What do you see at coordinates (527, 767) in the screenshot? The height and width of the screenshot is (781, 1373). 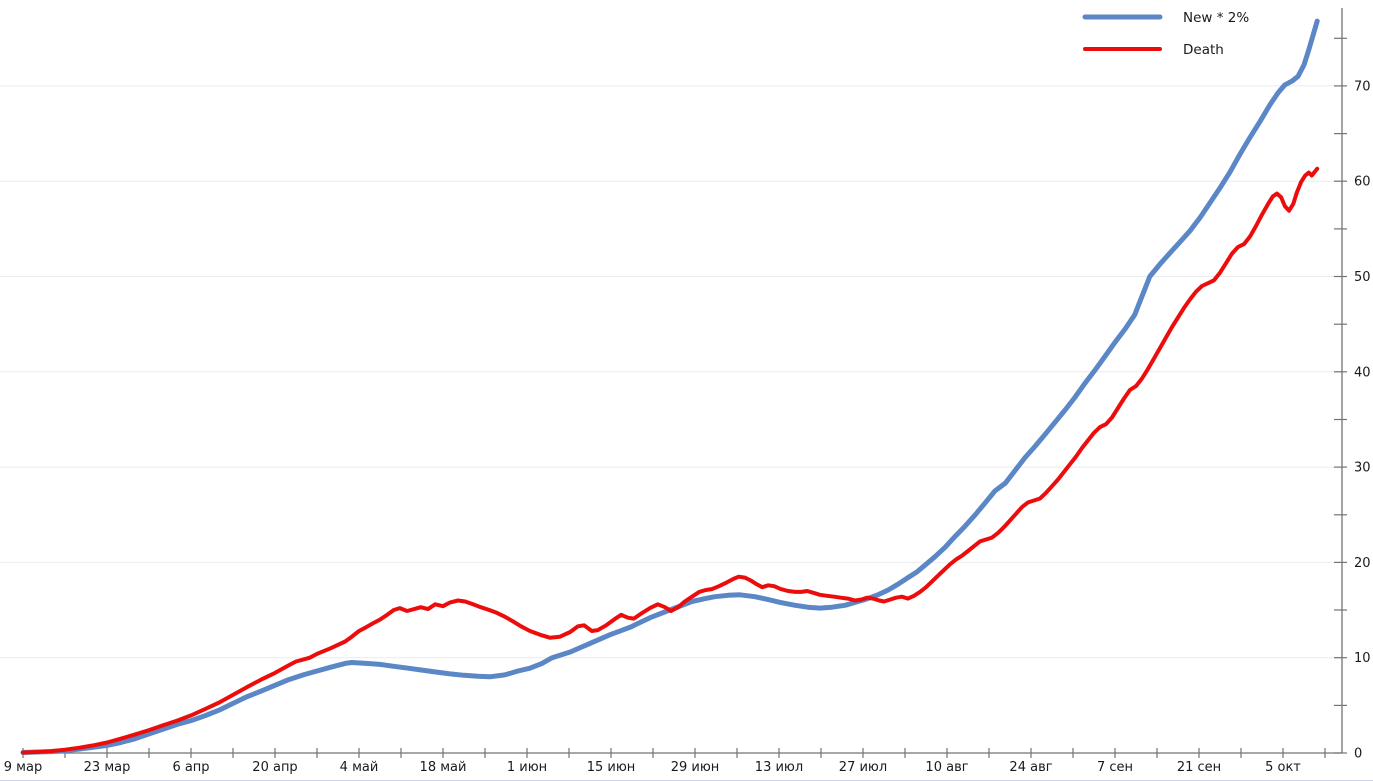 I see `x-tick-label: 1 июн` at bounding box center [527, 767].